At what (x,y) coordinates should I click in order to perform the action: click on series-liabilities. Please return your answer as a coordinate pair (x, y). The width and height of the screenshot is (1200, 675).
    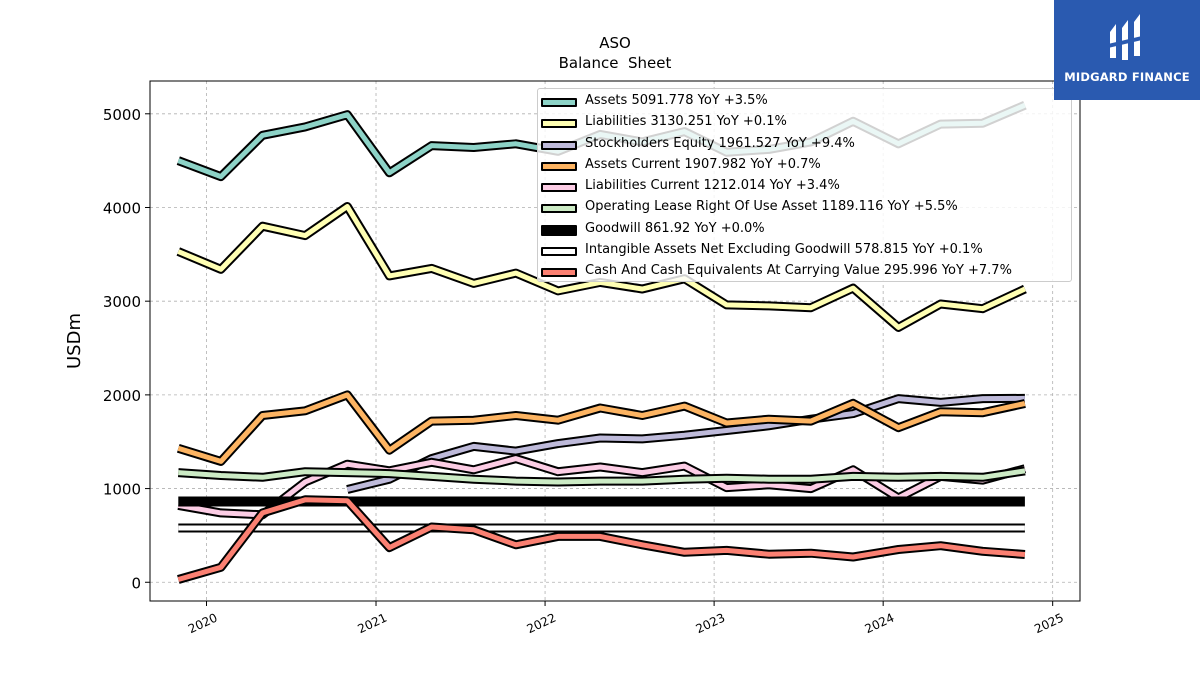
    Looking at the image, I should click on (601, 267).